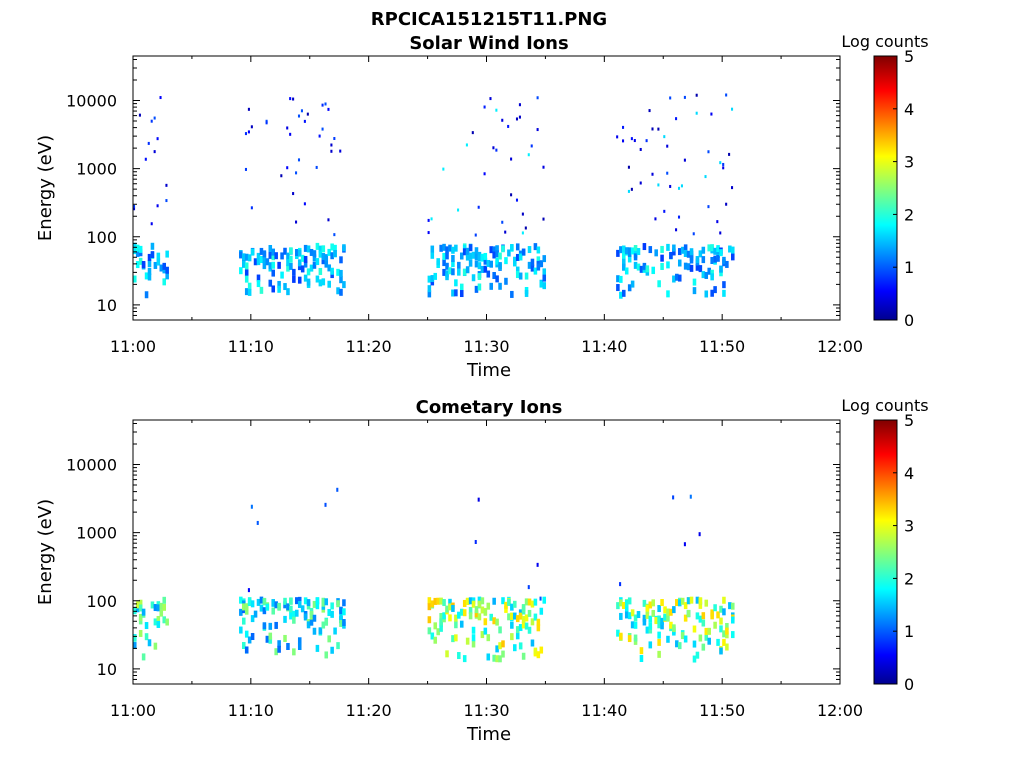  What do you see at coordinates (909, 684) in the screenshot?
I see `colorbar-tick-label: 0` at bounding box center [909, 684].